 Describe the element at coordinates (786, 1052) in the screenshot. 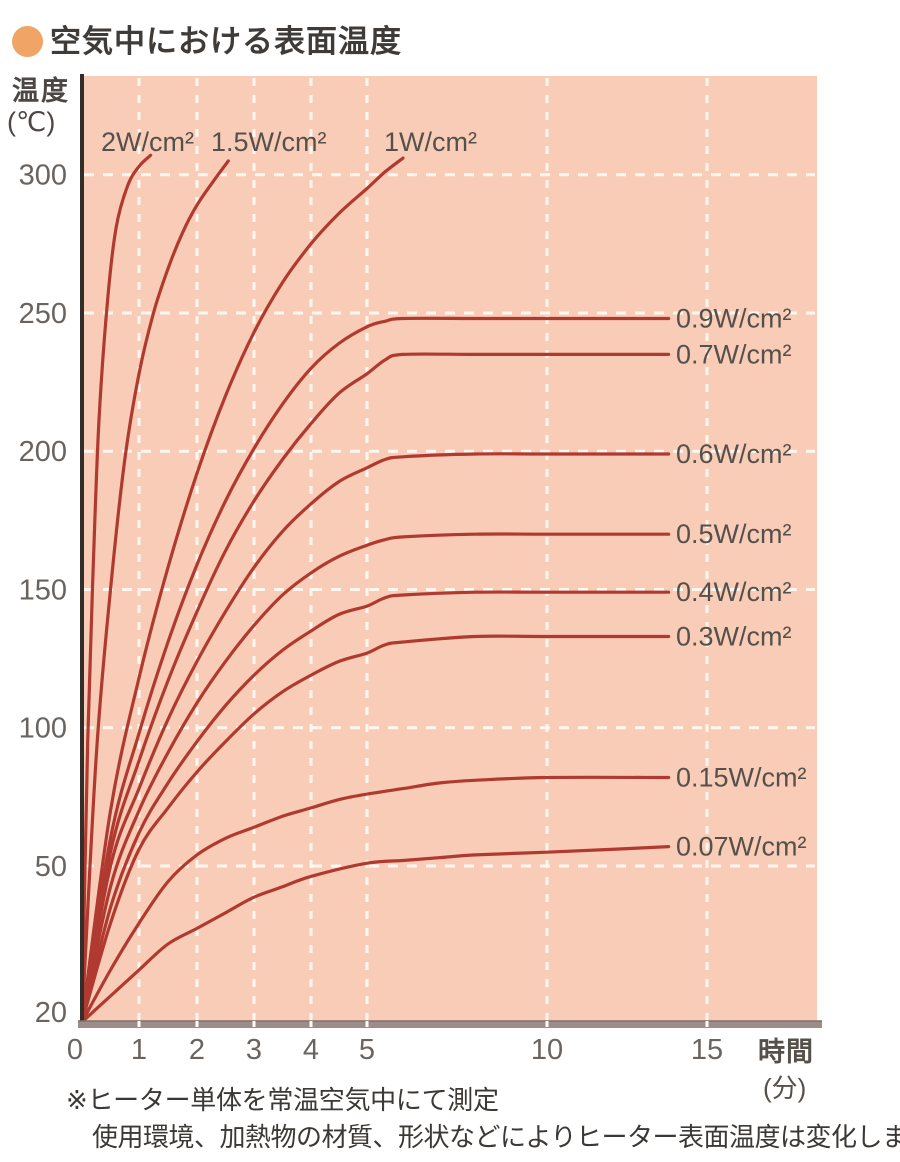

I see `x-axis-title: 時間` at that location.